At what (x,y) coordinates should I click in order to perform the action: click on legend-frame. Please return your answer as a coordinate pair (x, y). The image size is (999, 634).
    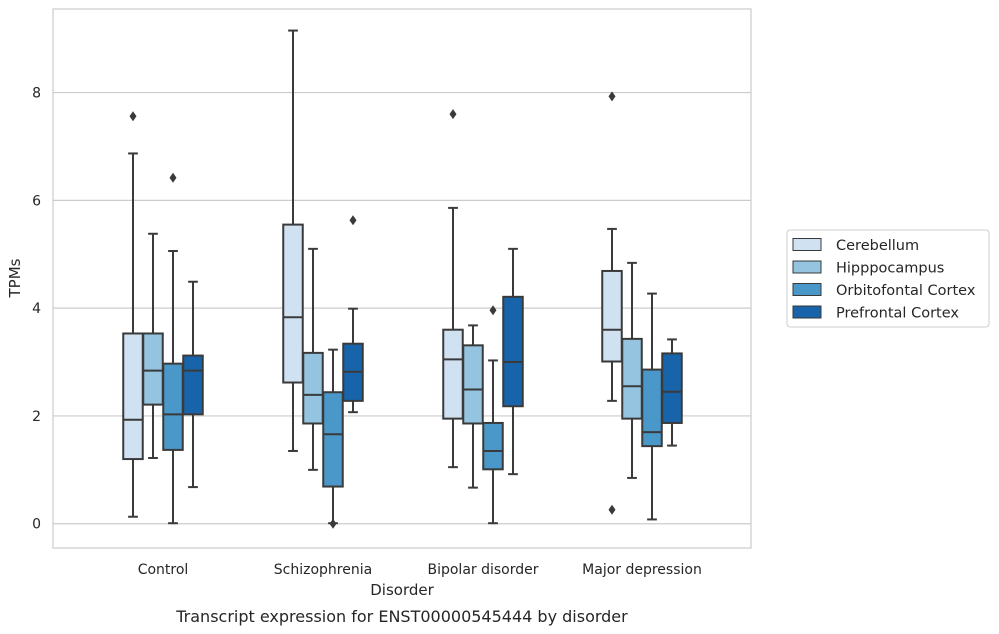
    Looking at the image, I should click on (888, 278).